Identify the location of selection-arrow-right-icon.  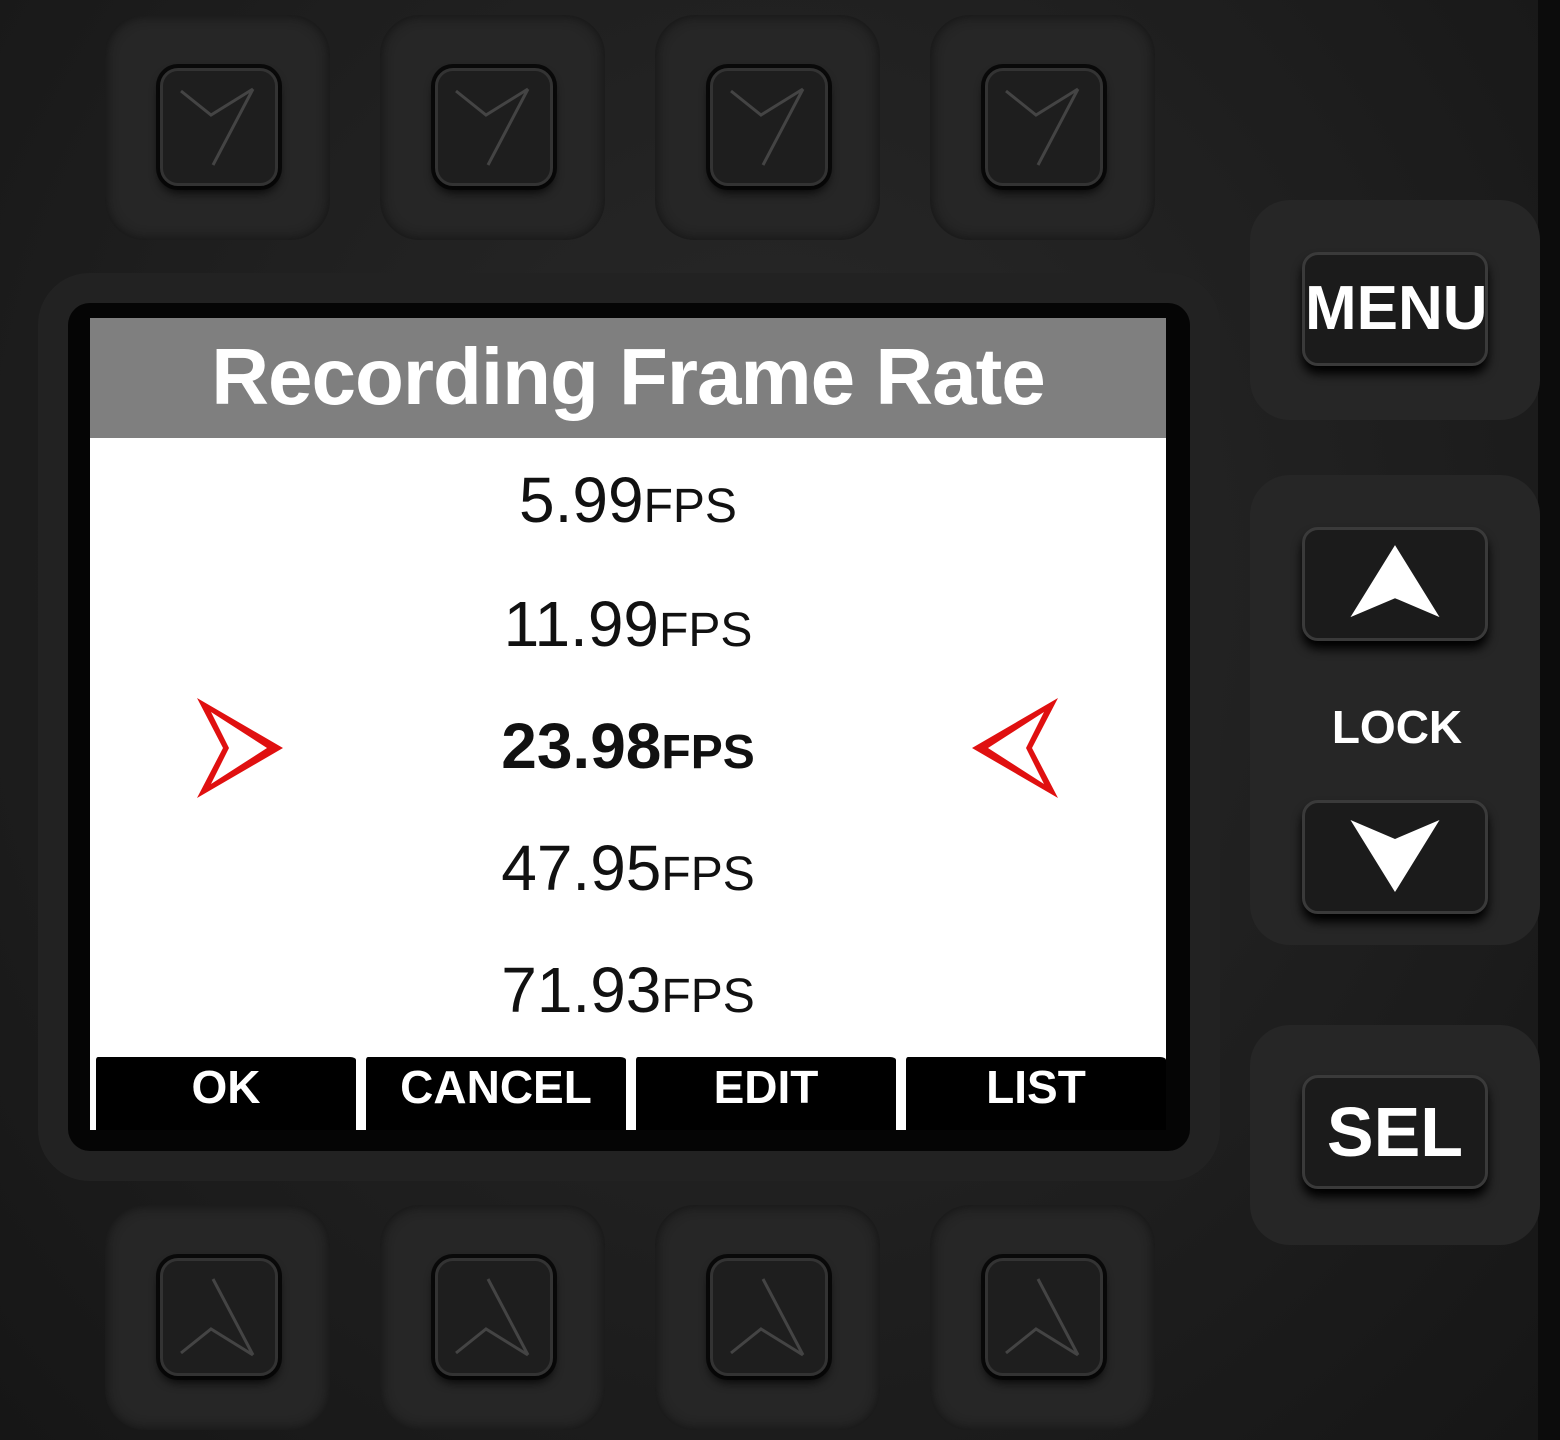
(240, 748).